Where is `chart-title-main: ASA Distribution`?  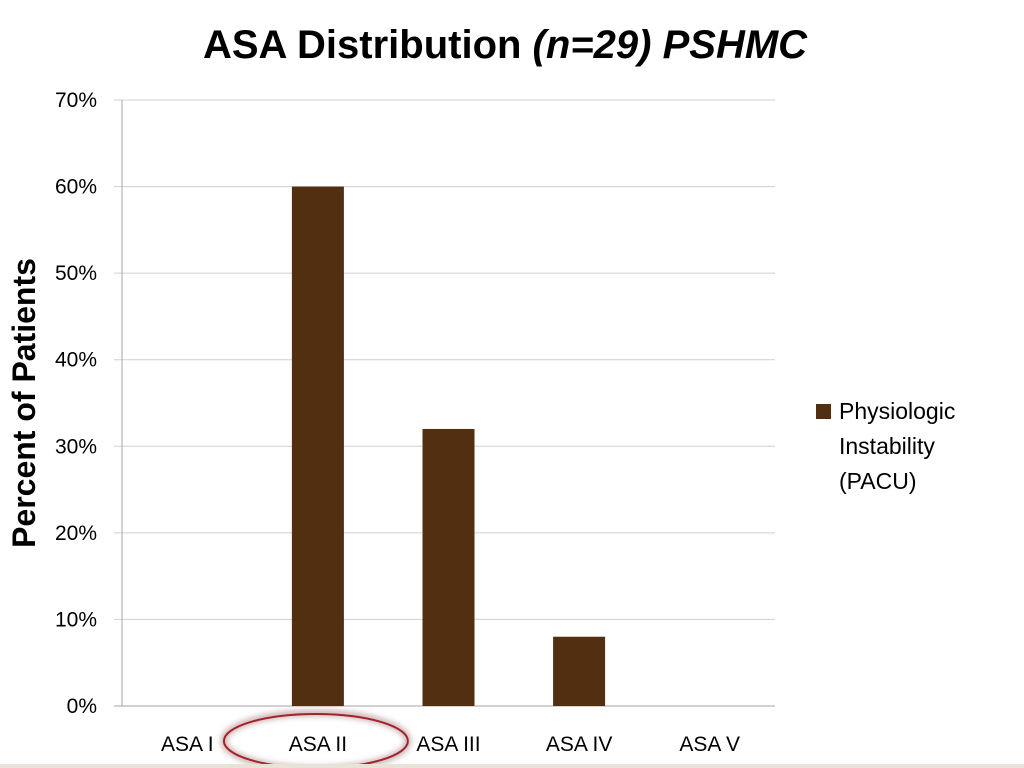
chart-title-main: ASA Distribution is located at coordinates (368, 45).